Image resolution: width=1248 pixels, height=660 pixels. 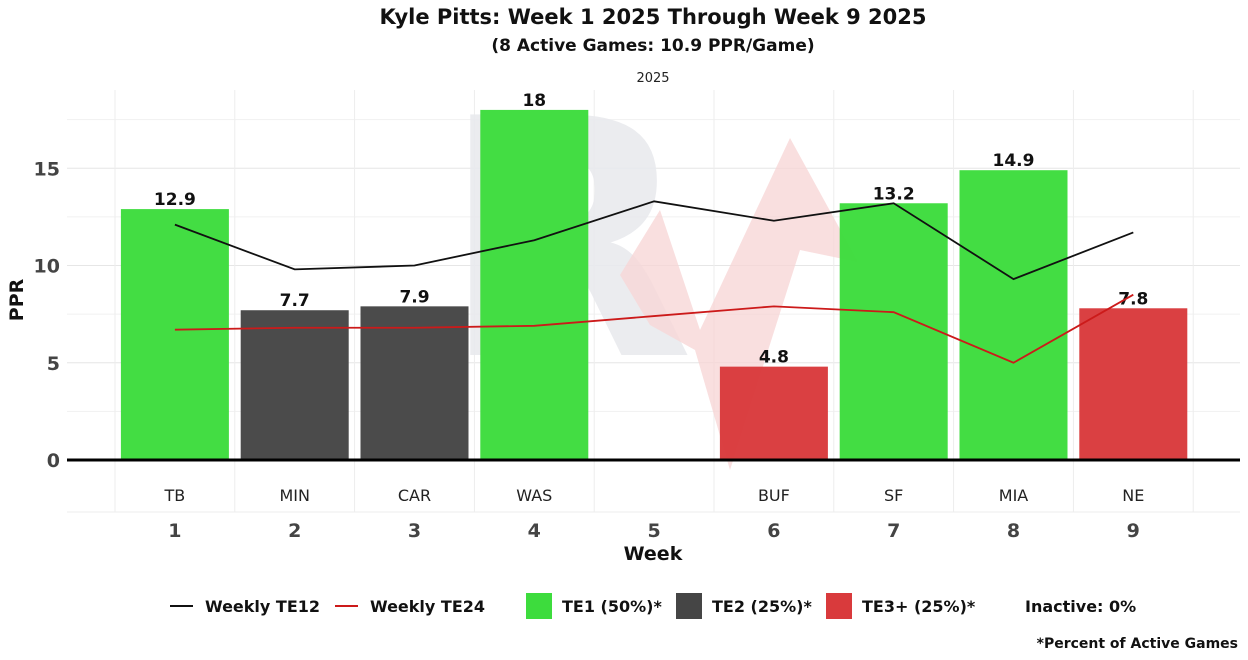 I want to click on x-tick-label: 6, so click(x=773, y=531).